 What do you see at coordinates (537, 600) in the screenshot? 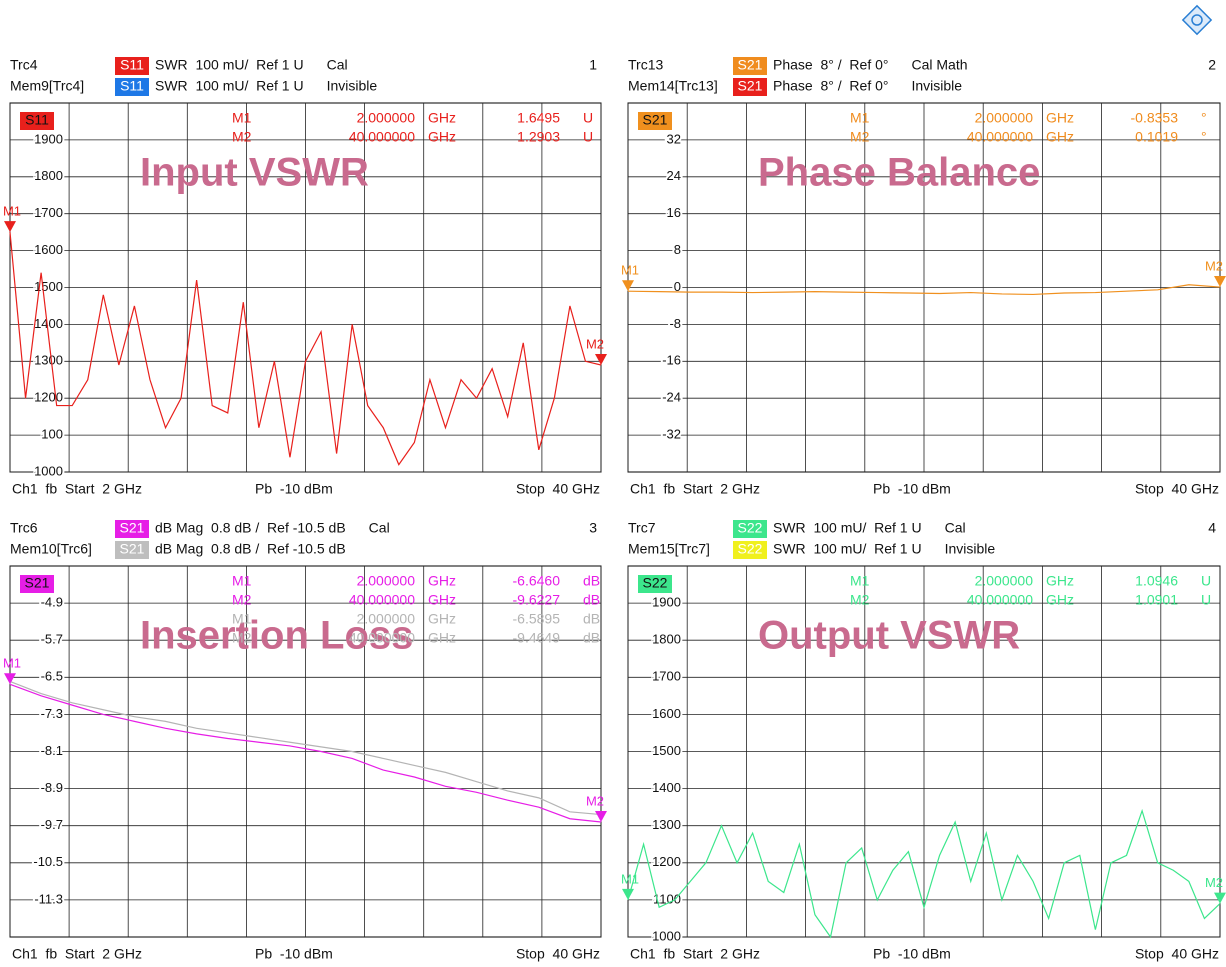
I see `marker-response: -9.6227` at bounding box center [537, 600].